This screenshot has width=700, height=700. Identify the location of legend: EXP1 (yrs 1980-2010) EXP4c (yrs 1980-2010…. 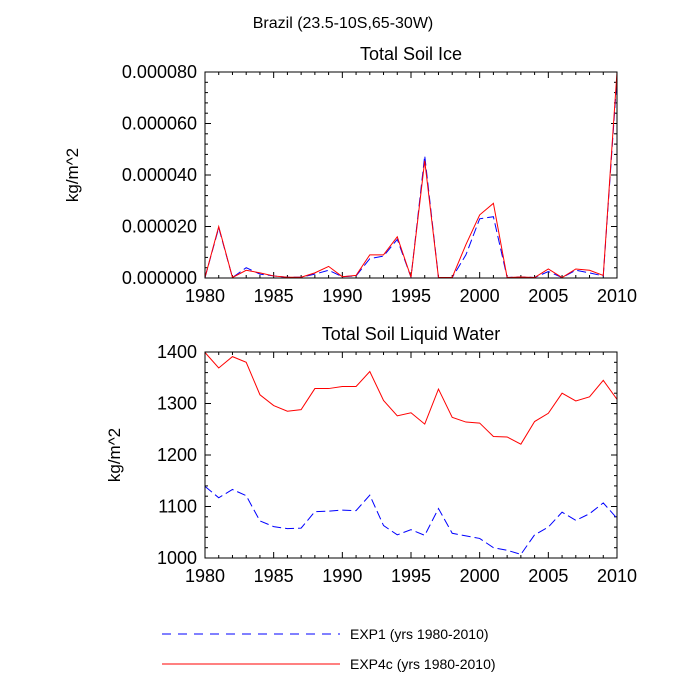
(329, 649).